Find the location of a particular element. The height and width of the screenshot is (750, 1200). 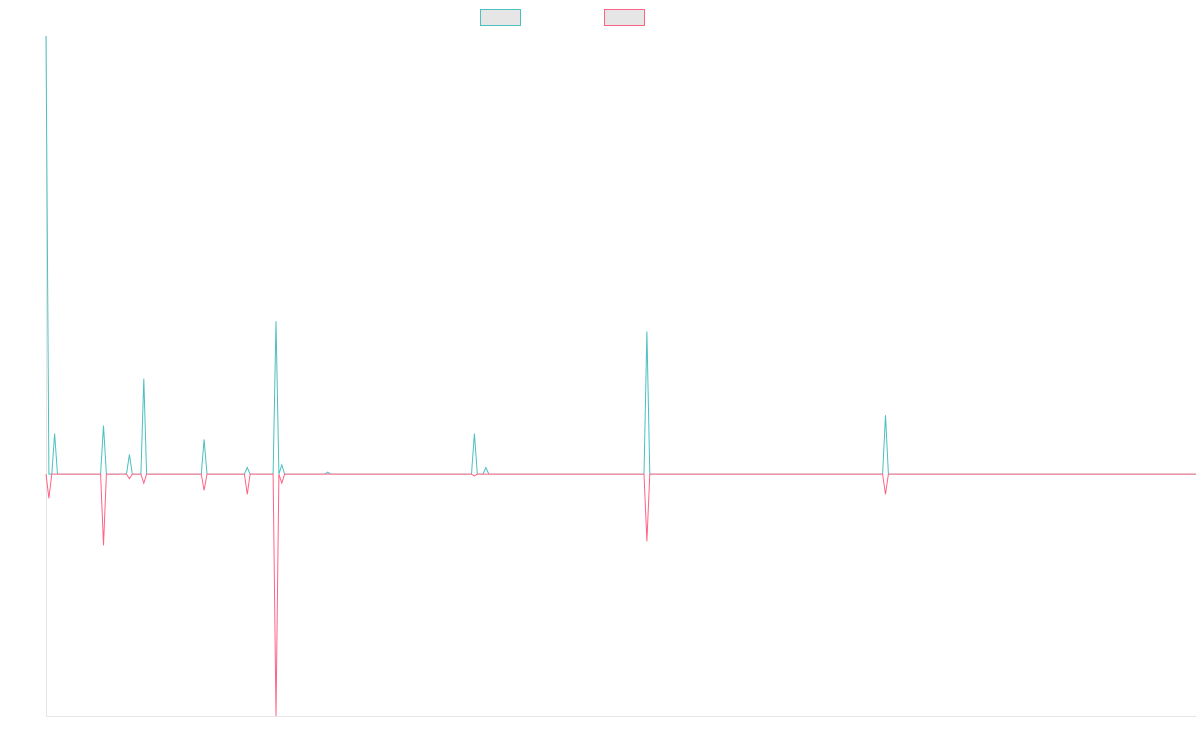

legend is located at coordinates (562, 17).